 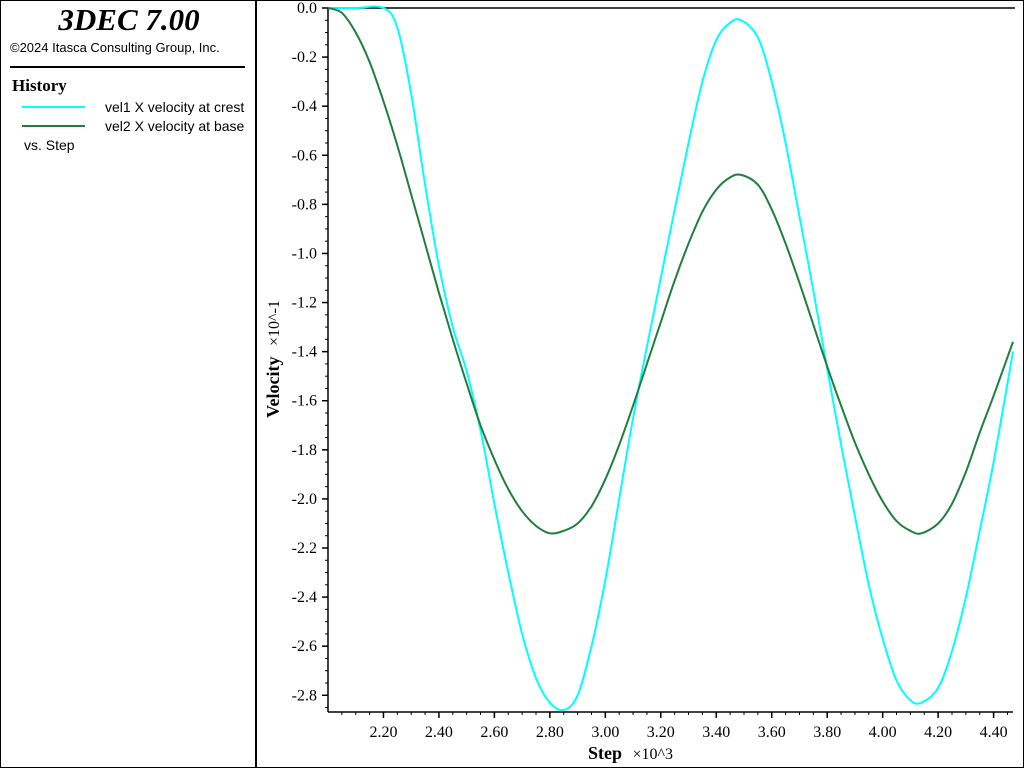 What do you see at coordinates (938, 732) in the screenshot?
I see `x-tick-label: 4.20` at bounding box center [938, 732].